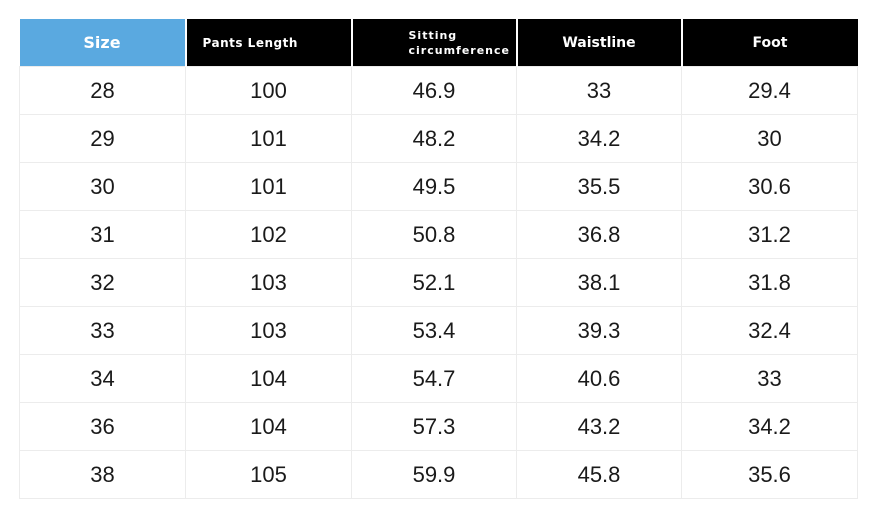  I want to click on cell-pants-length: 102, so click(268, 234).